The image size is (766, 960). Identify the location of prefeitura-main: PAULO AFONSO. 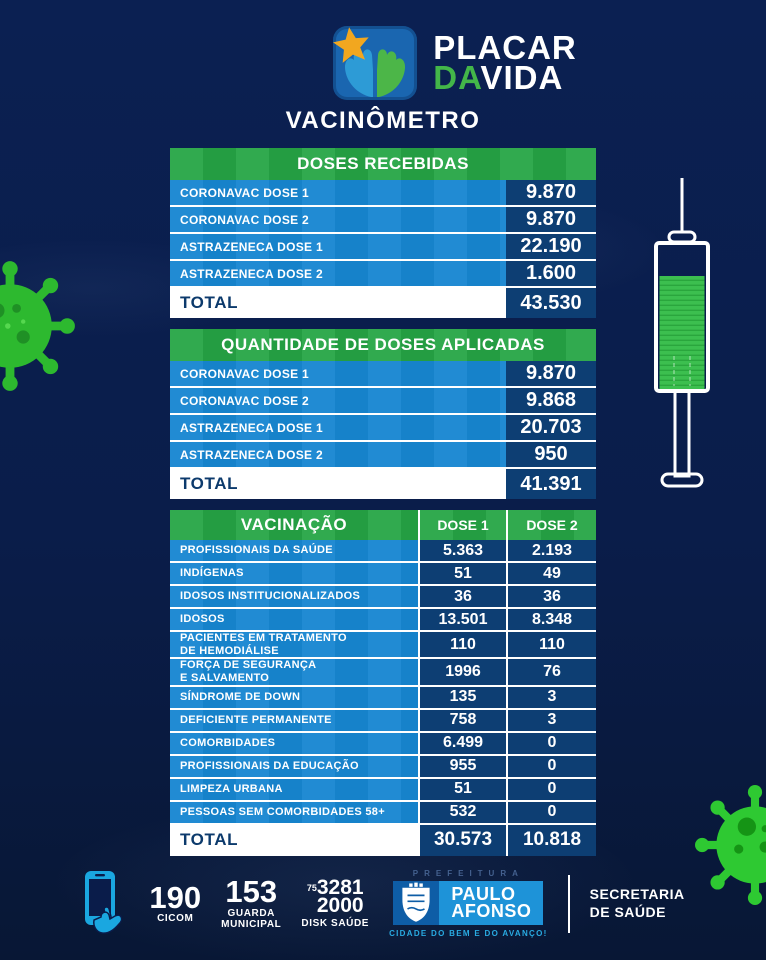
(468, 903).